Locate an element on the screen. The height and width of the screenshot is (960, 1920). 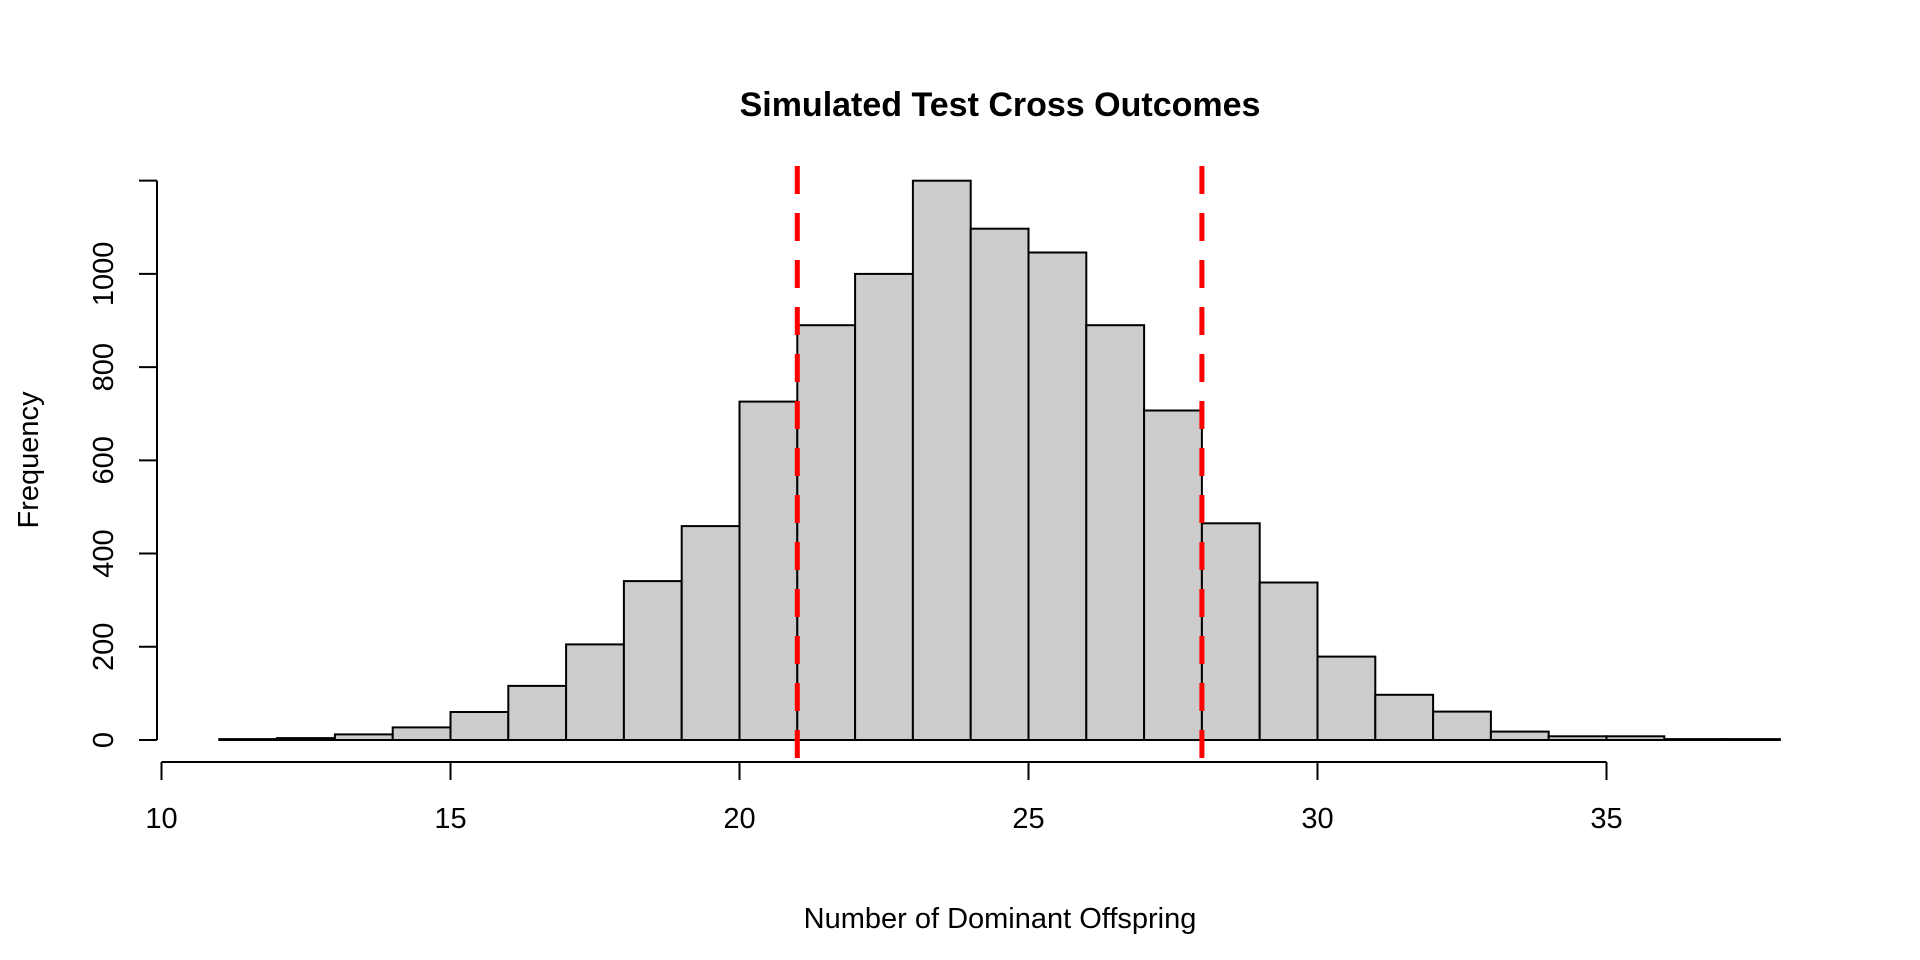
y-tick-label: 600 is located at coordinates (104, 460).